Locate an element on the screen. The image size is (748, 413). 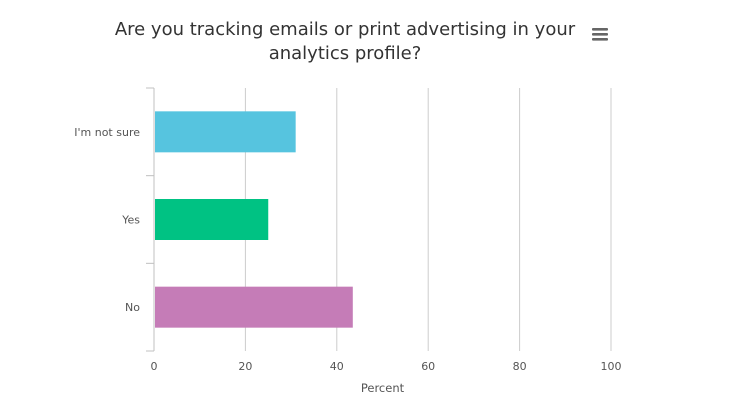
category-label: I'm not sure is located at coordinates (107, 132).